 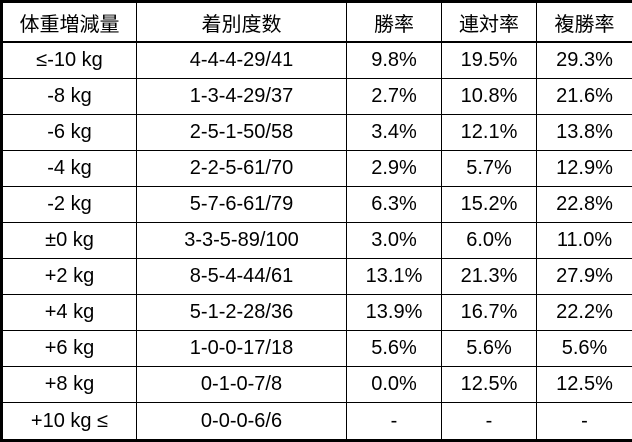 I want to click on table-row: +10 kg ≤0-0-0-6/6- - -, so click(x=316, y=421).